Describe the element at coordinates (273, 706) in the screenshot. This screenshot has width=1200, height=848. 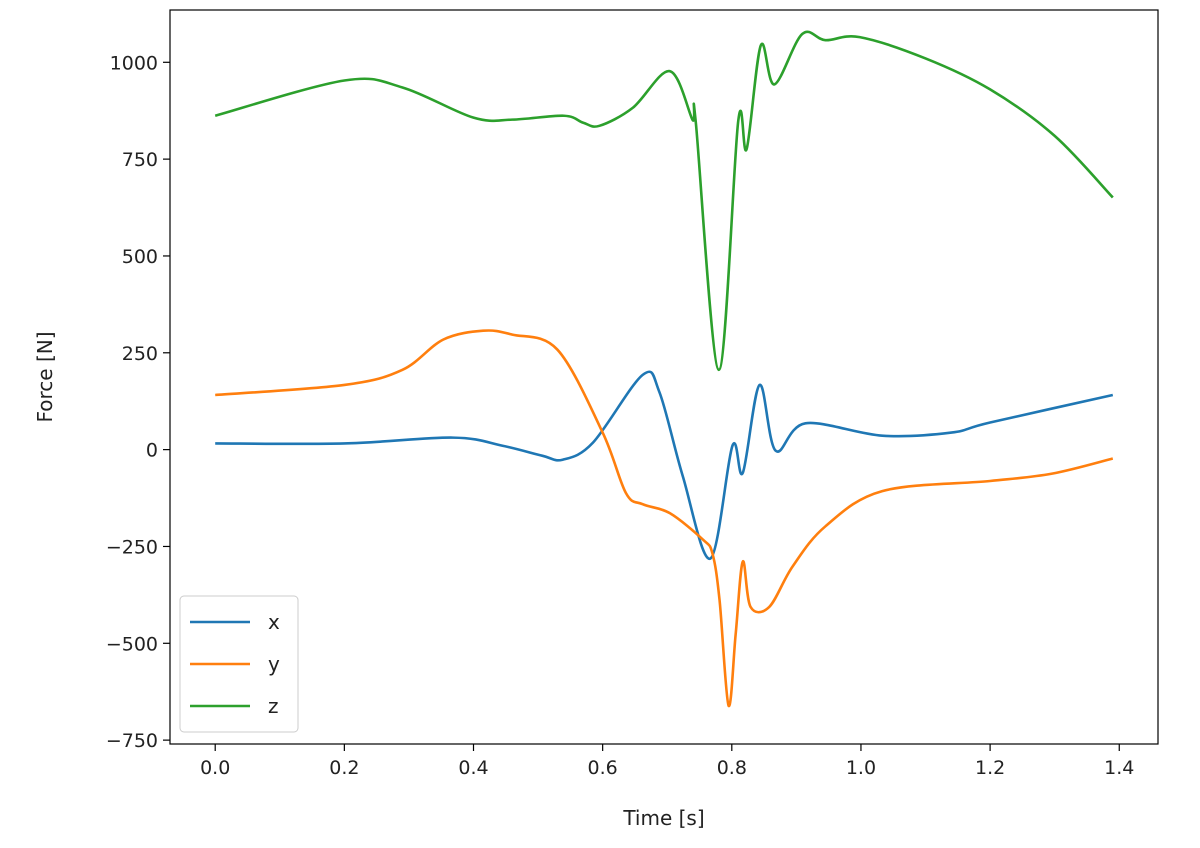
I see `legend-label-z: z` at that location.